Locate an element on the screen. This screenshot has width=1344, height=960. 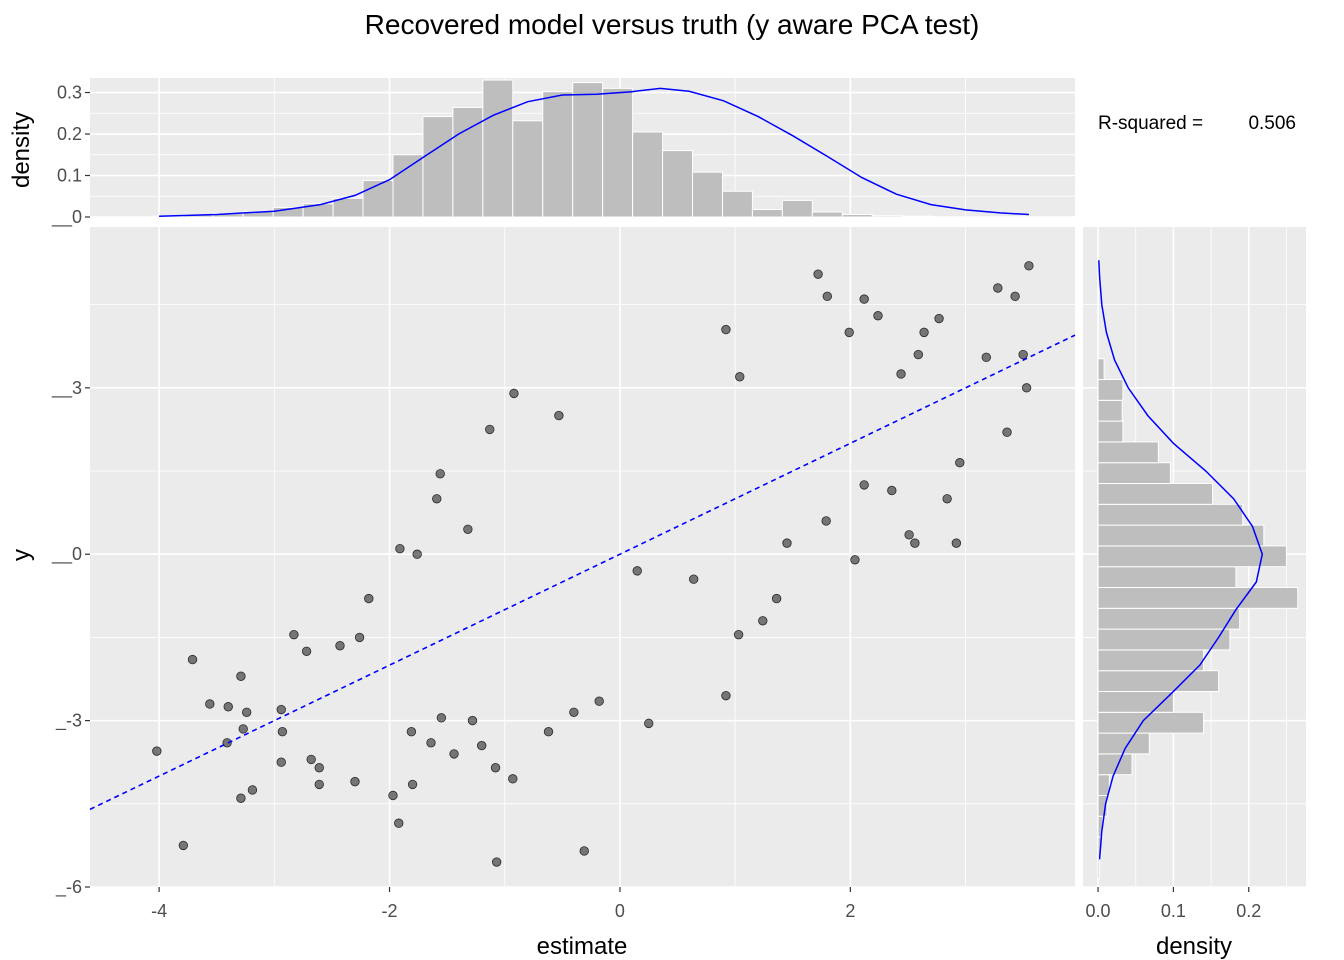
top-panel-y-title: density is located at coordinates (21, 150).